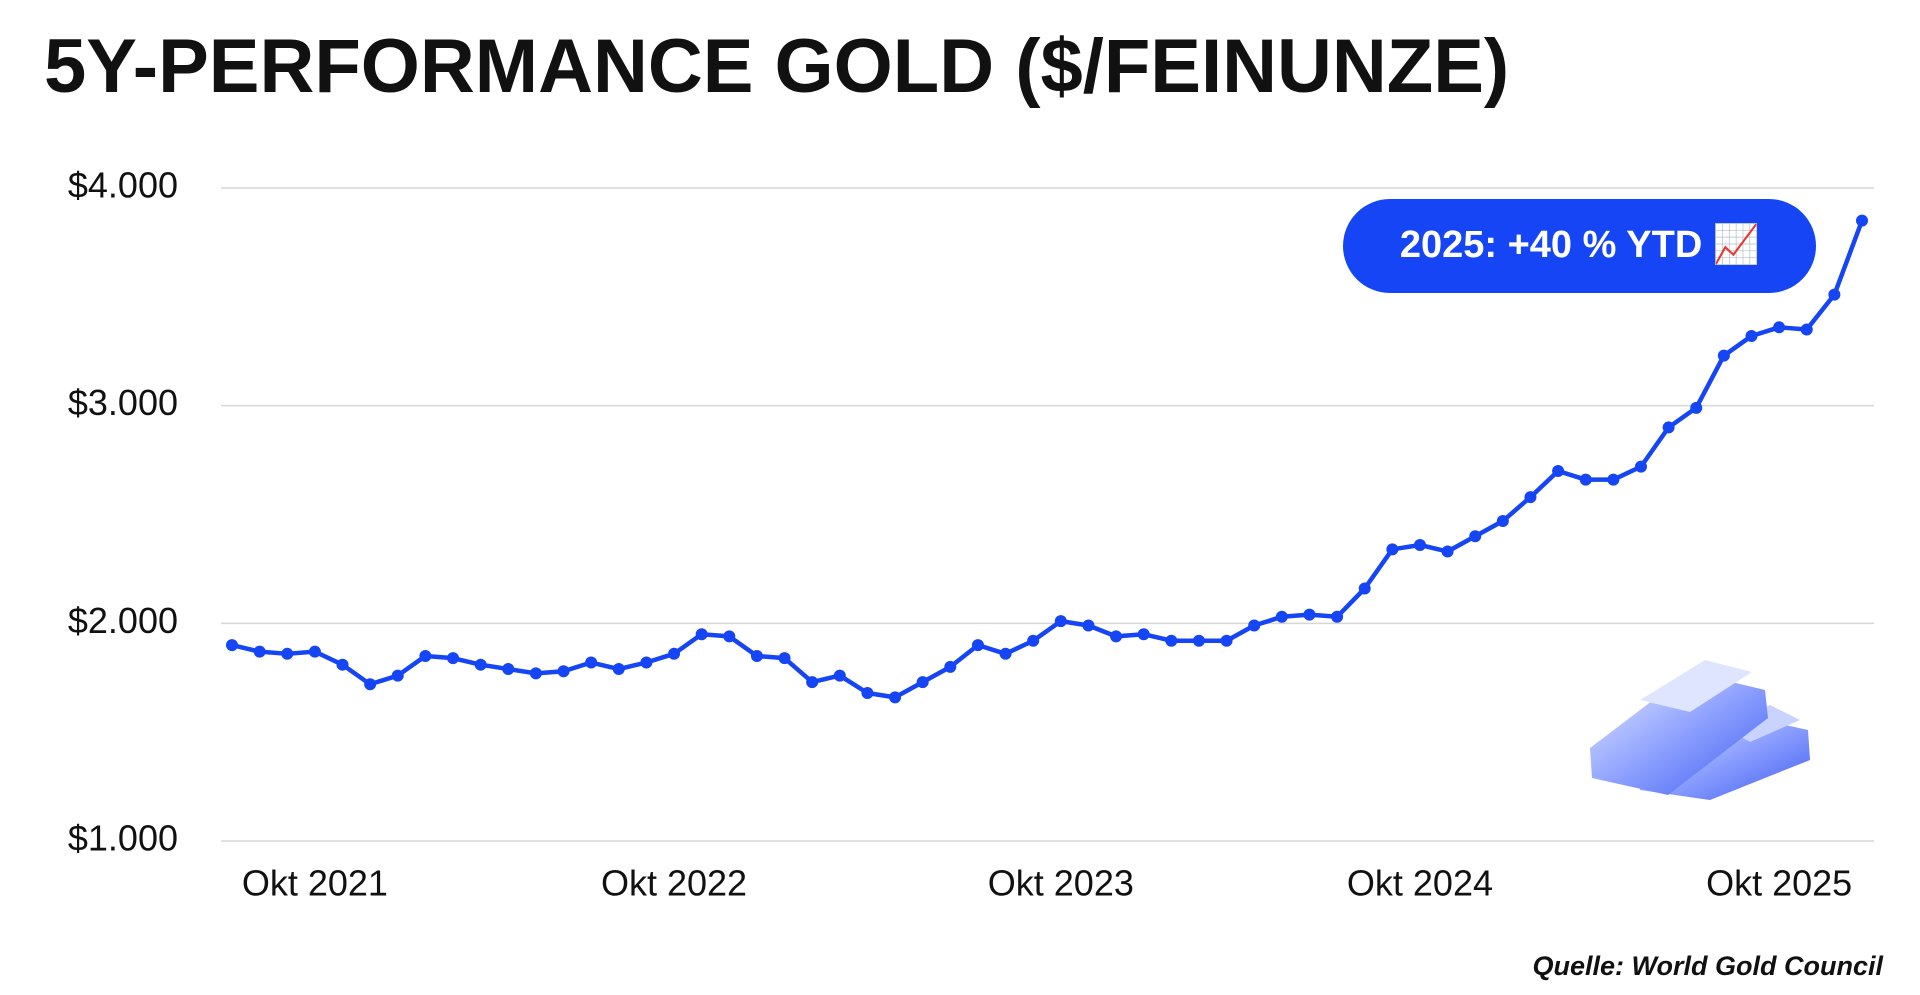 The width and height of the screenshot is (1920, 995). What do you see at coordinates (123, 402) in the screenshot?
I see `y-tick-label: $3.000` at bounding box center [123, 402].